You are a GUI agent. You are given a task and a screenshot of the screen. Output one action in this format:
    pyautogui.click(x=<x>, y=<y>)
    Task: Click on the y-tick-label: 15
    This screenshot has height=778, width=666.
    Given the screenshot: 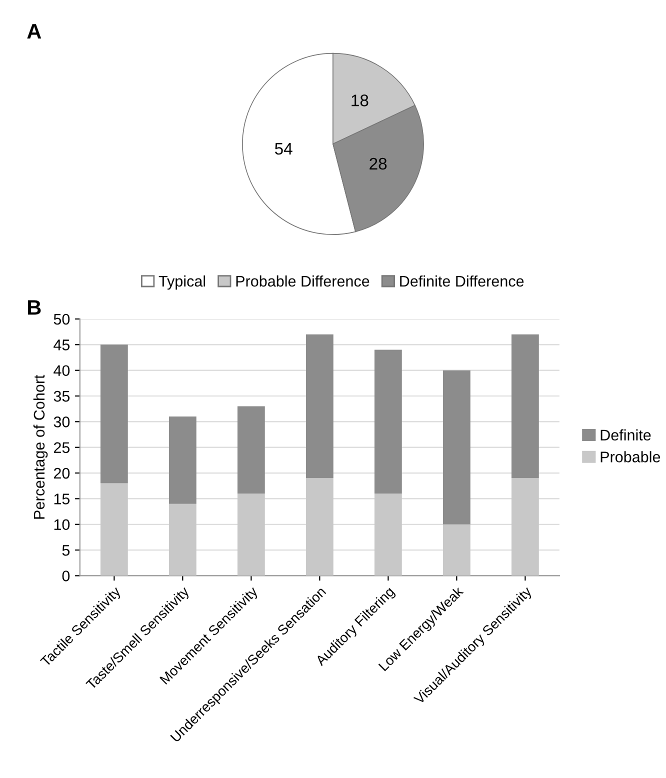 What is the action you would take?
    pyautogui.click(x=62, y=499)
    